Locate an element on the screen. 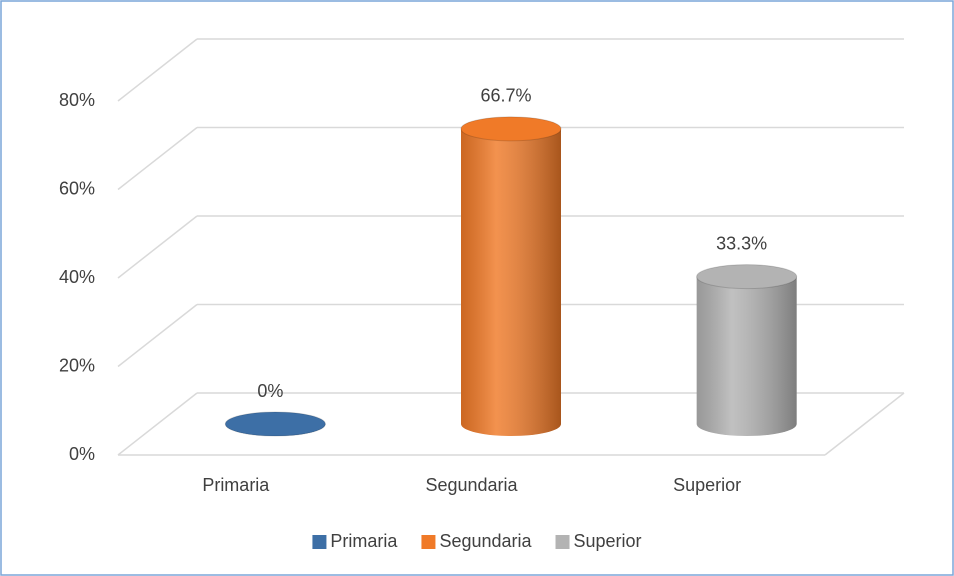  x-tick-label: Segundaria is located at coordinates (471, 485).